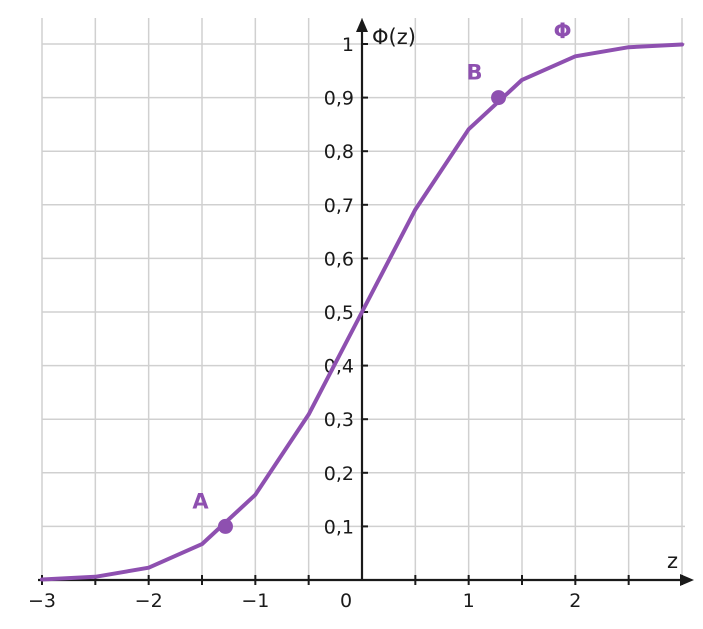 Image resolution: width=703 pixels, height=629 pixels. What do you see at coordinates (339, 99) in the screenshot?
I see `y-tick-label: 0,9` at bounding box center [339, 99].